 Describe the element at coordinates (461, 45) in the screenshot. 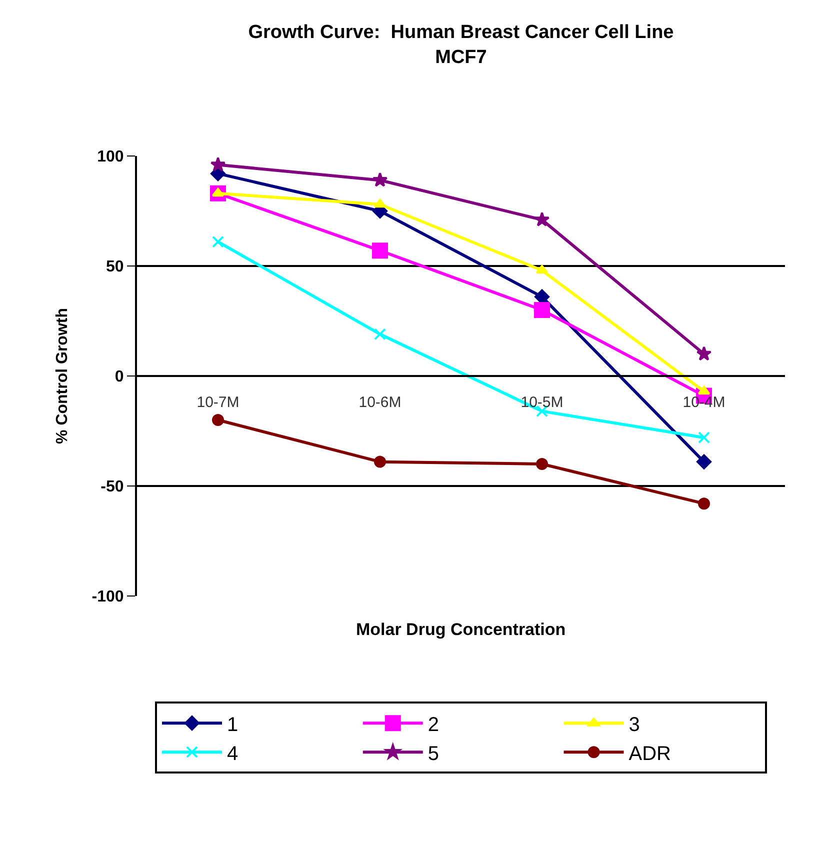

I see `chart-title: Growth Curve: Human Breast Cancer Cell Line MCF7` at that location.